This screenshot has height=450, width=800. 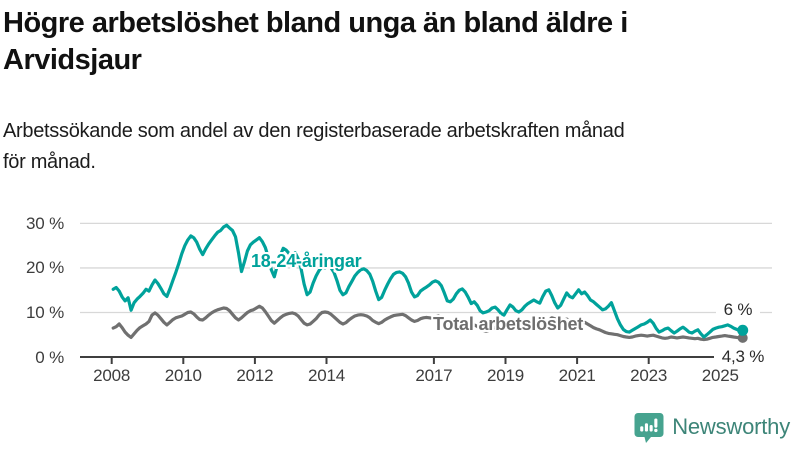 I want to click on x-axis-label-2019: 2019, so click(x=505, y=375).